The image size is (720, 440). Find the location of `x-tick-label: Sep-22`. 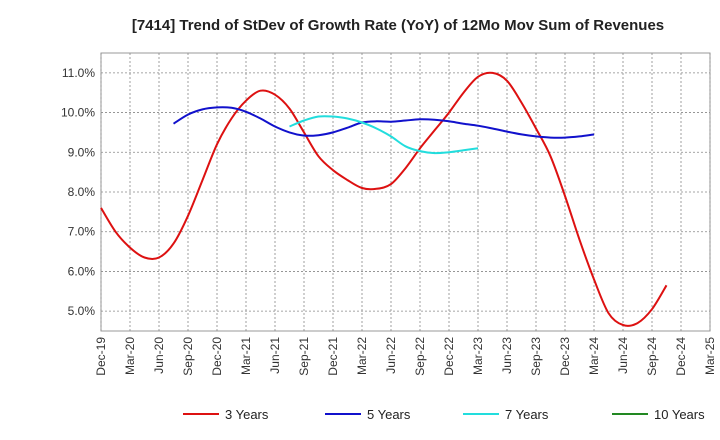

x-tick-label: Sep-22 is located at coordinates (420, 356).